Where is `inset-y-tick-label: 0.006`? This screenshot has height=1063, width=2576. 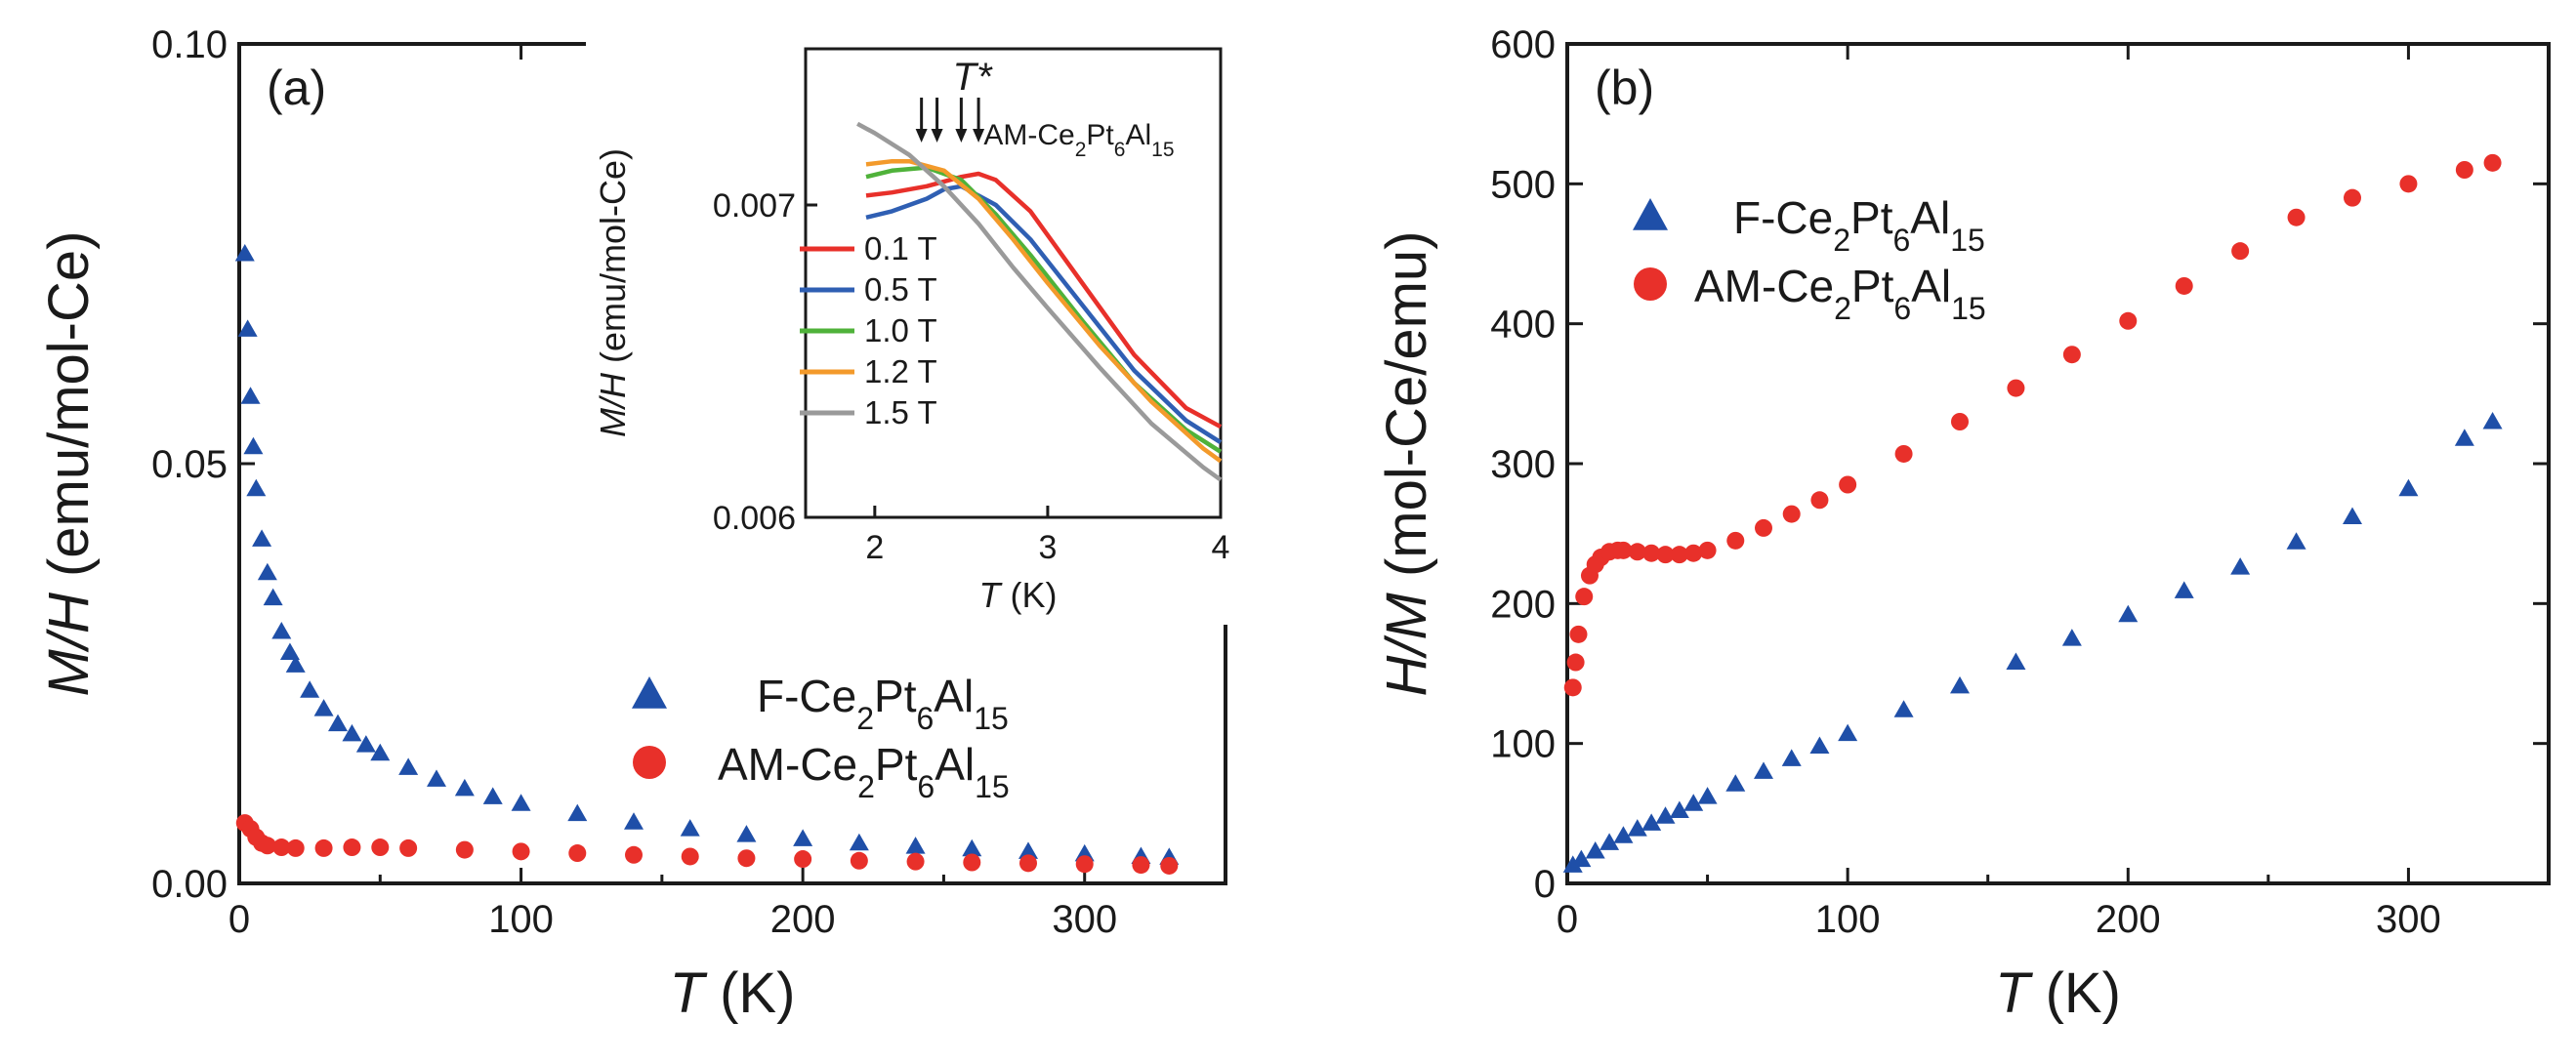
inset-y-tick-label: 0.006 is located at coordinates (755, 518).